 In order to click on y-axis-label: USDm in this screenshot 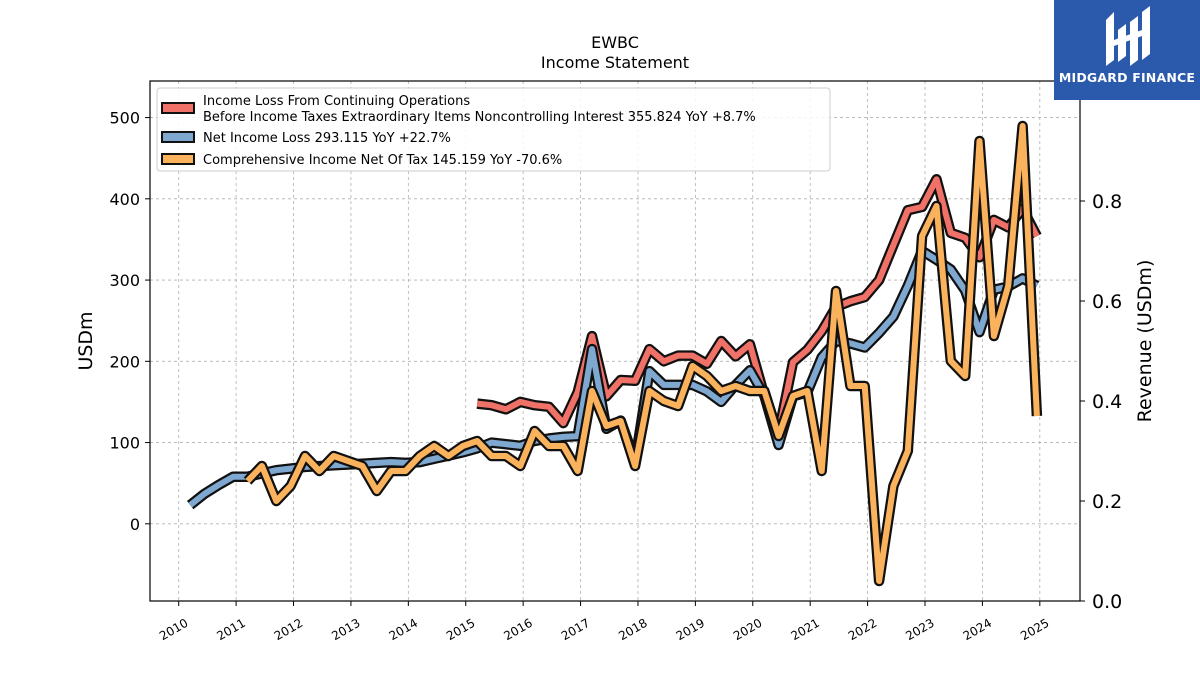, I will do `click(86, 340)`.